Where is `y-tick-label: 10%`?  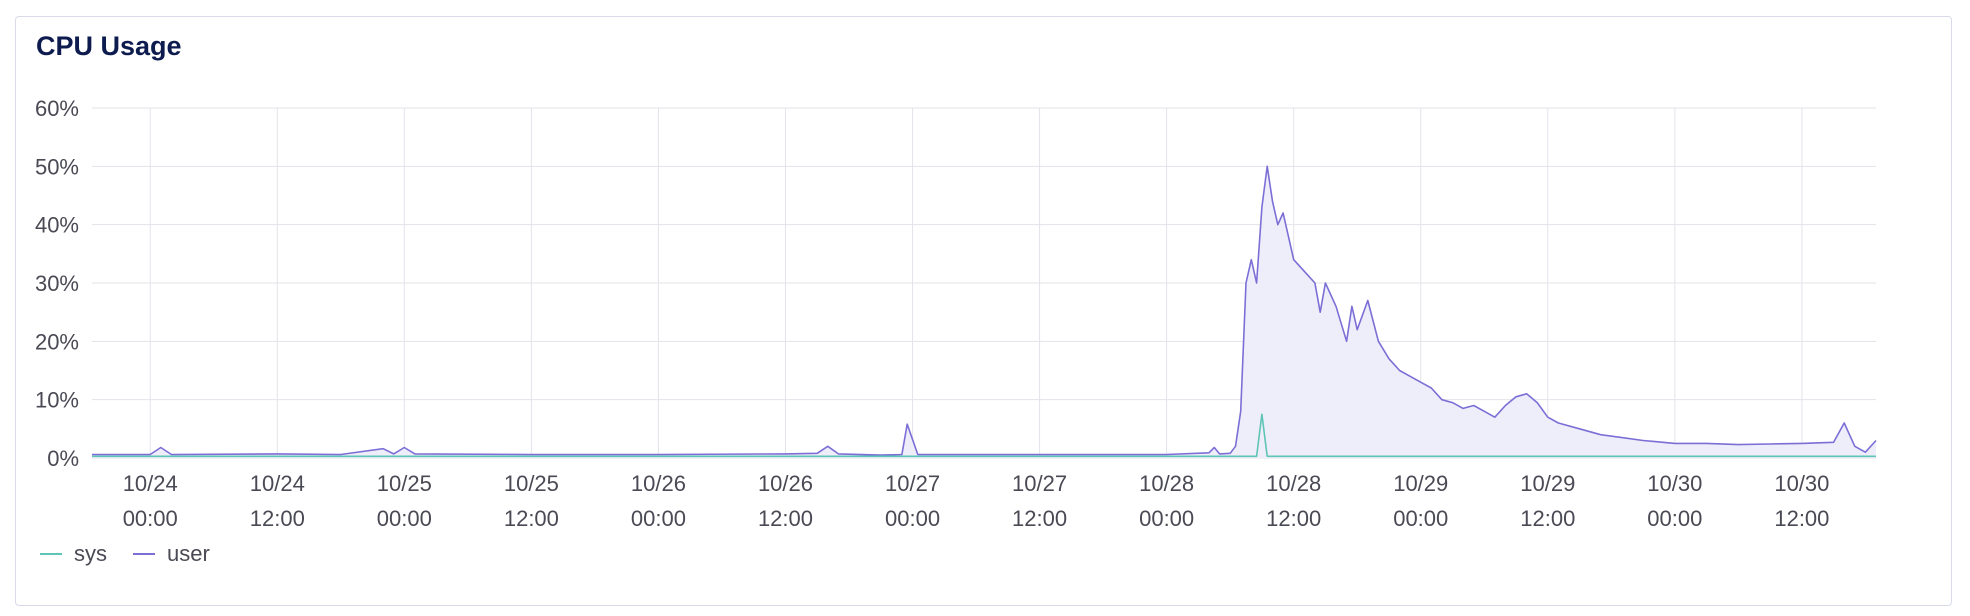 y-tick-label: 10% is located at coordinates (57, 400).